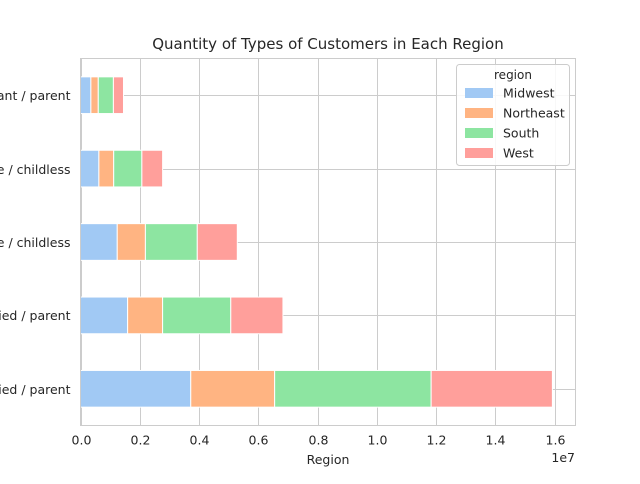  I want to click on x-tick-labels: 0.0 0.2 0.4 0.6 0.8 1.0 1.2 1.4 1.6, so click(319, 440).